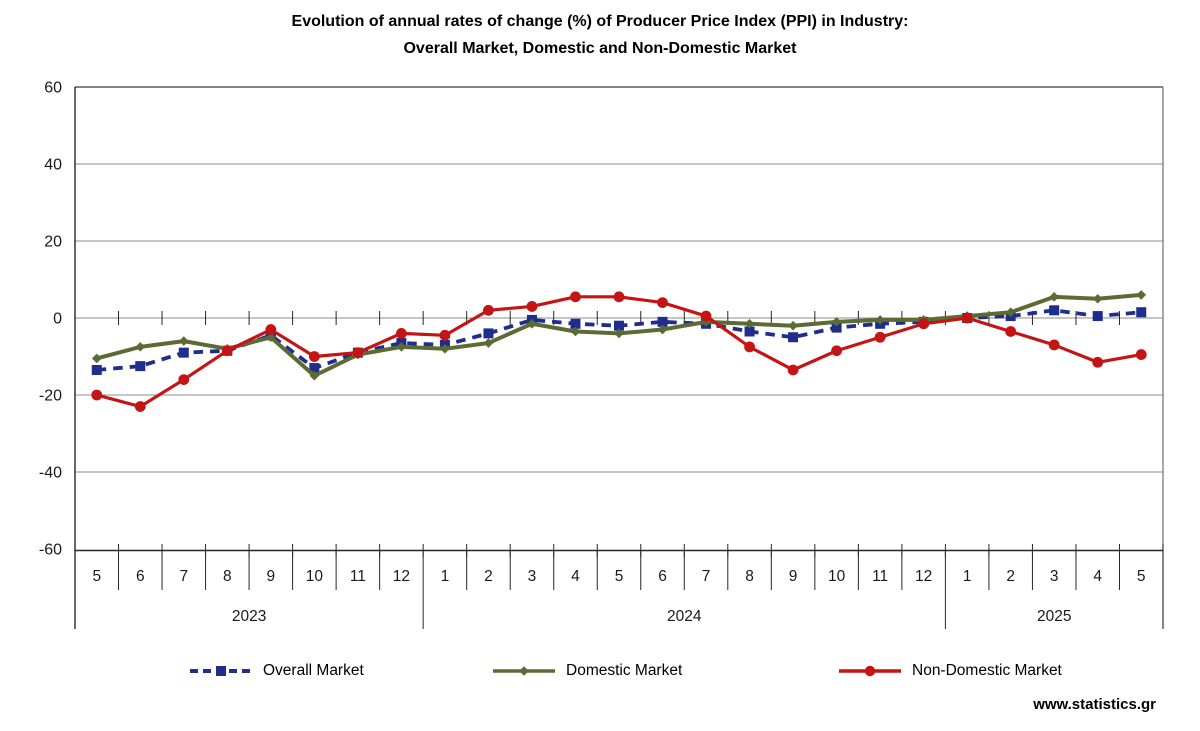 This screenshot has width=1200, height=731. I want to click on y-tick-label-60: 60, so click(53, 88).